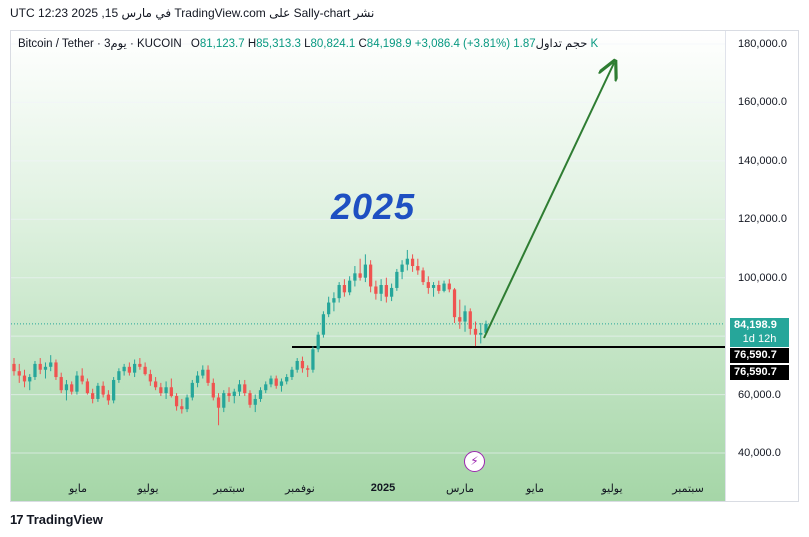 The height and width of the screenshot is (537, 809). I want to click on legend-low-value: 80,824.1, so click(333, 44).